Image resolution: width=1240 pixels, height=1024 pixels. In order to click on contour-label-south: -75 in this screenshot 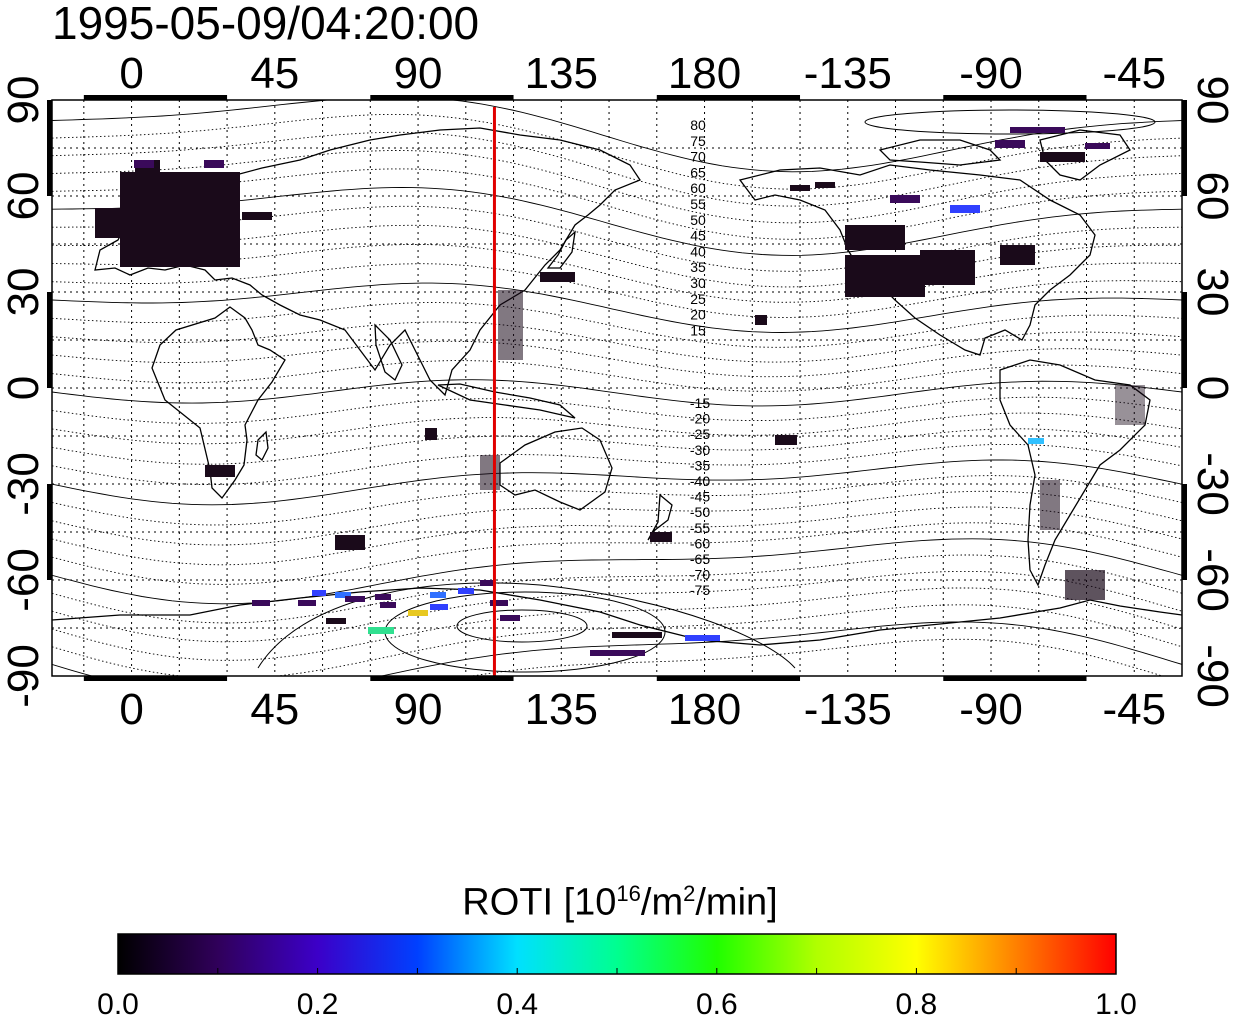, I will do `click(700, 590)`.